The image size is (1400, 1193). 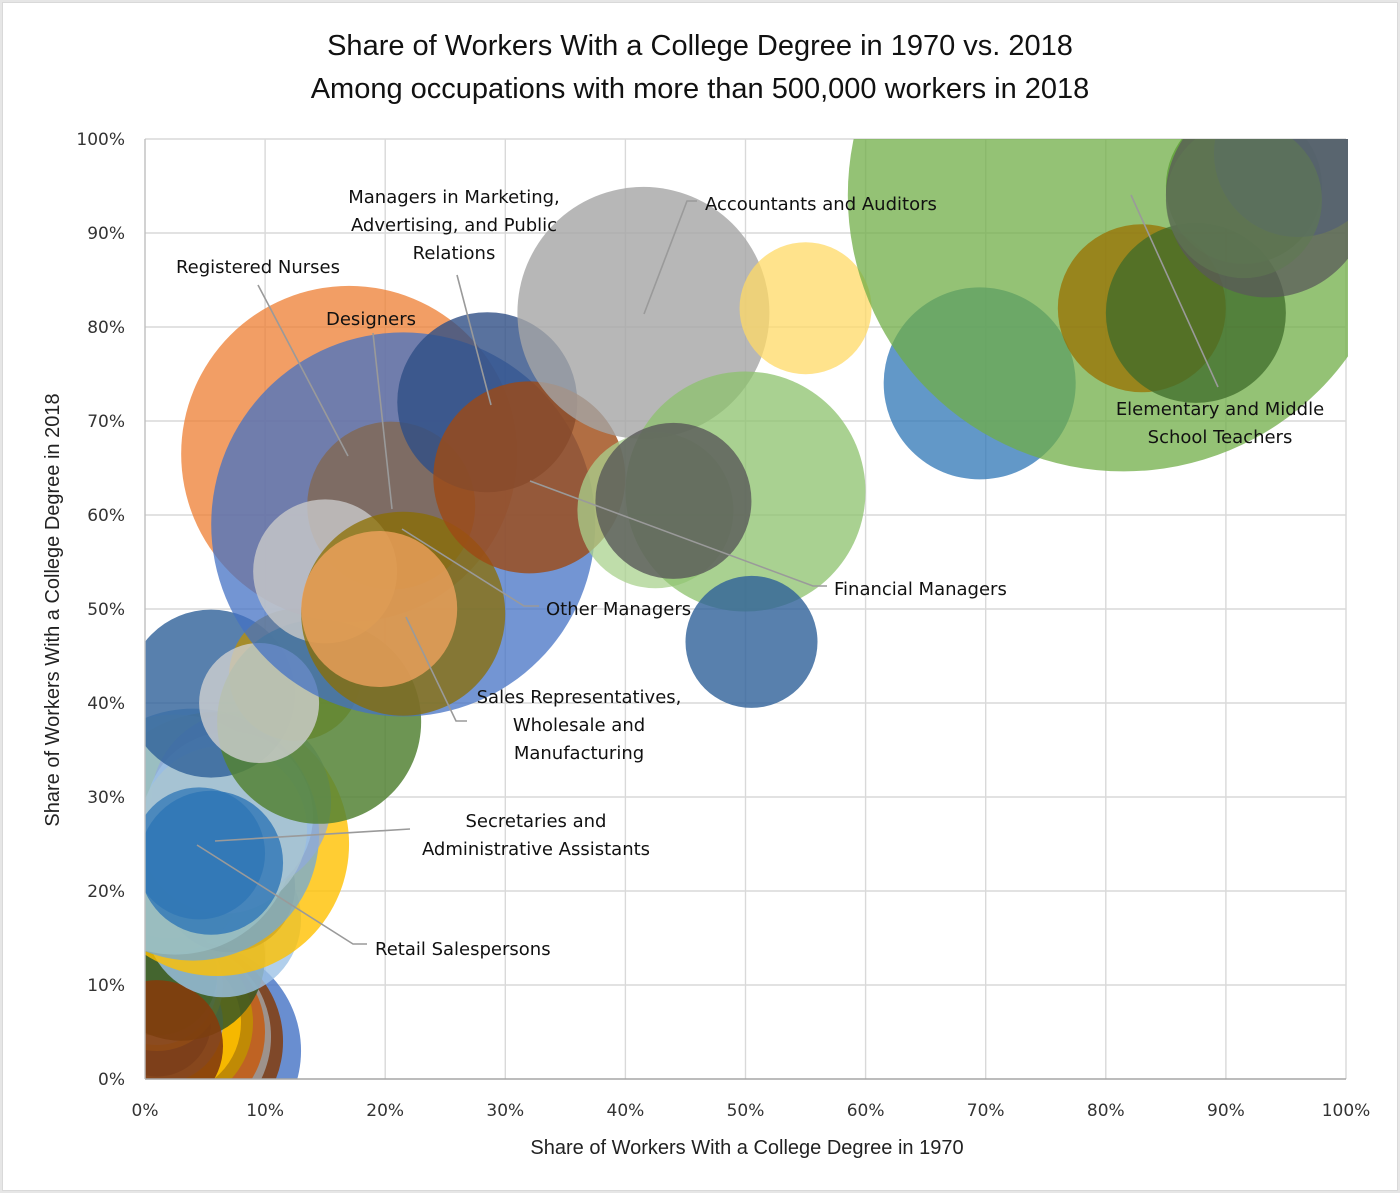 I want to click on annotation-label: Advertising, and Public, so click(x=454, y=225).